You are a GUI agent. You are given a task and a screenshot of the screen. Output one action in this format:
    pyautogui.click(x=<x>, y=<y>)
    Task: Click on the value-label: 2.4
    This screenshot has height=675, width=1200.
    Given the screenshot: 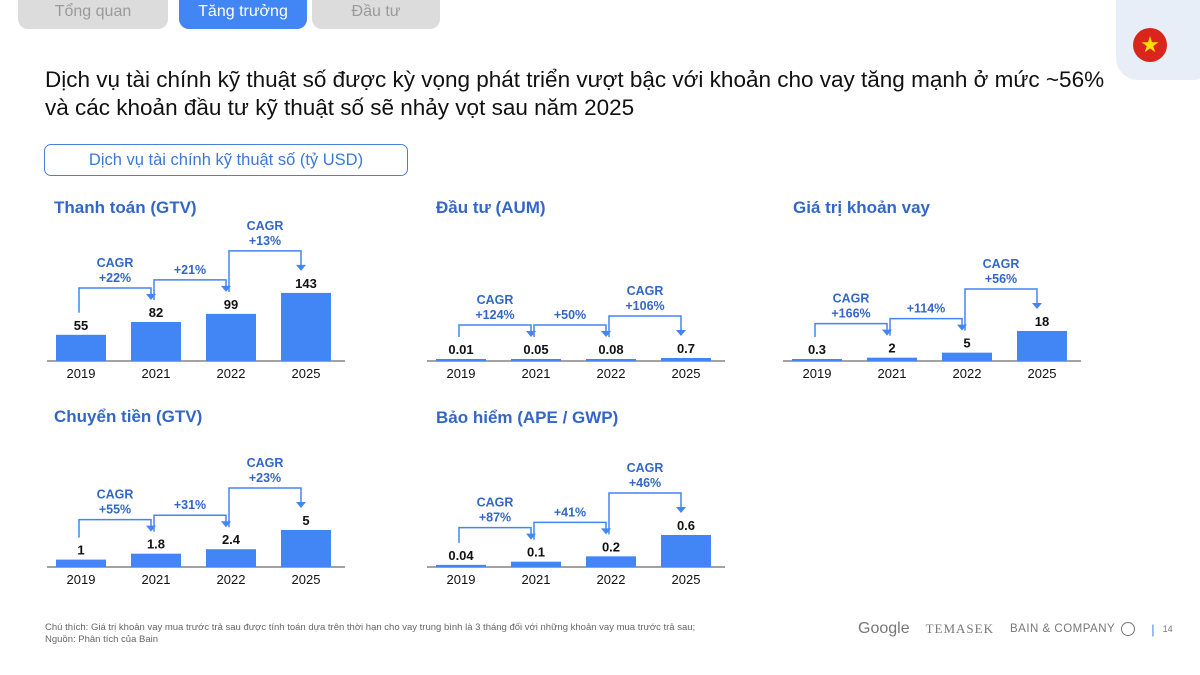 What is the action you would take?
    pyautogui.click(x=231, y=539)
    